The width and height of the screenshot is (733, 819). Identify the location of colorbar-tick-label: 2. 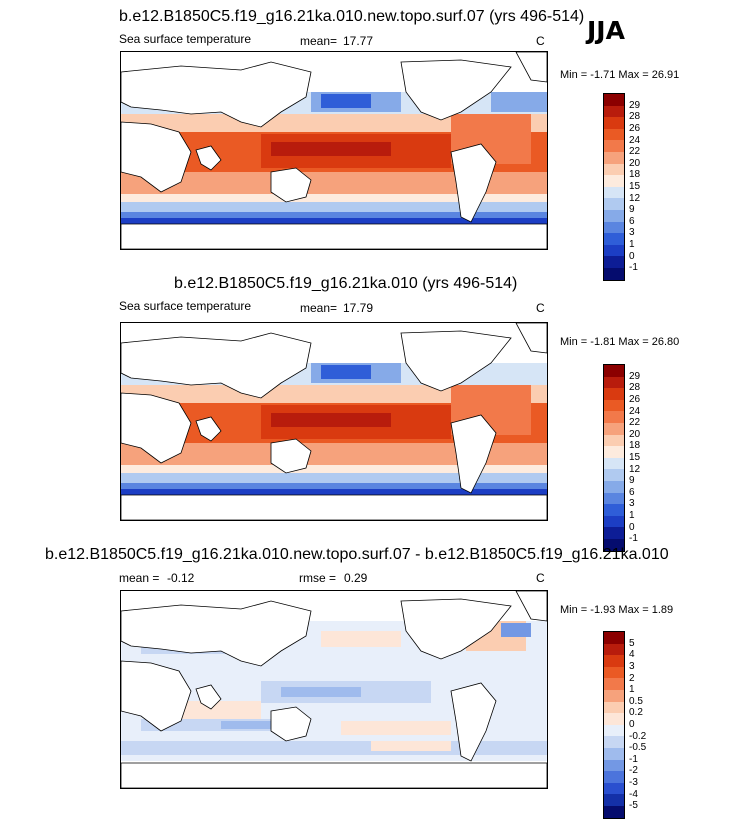
(632, 678).